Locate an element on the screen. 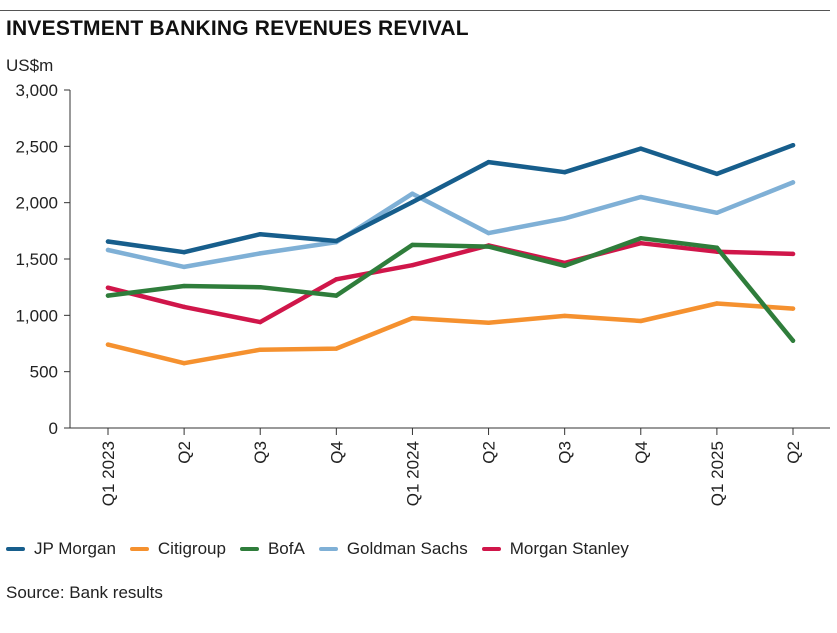  y-tick-label: 0 is located at coordinates (53, 428).